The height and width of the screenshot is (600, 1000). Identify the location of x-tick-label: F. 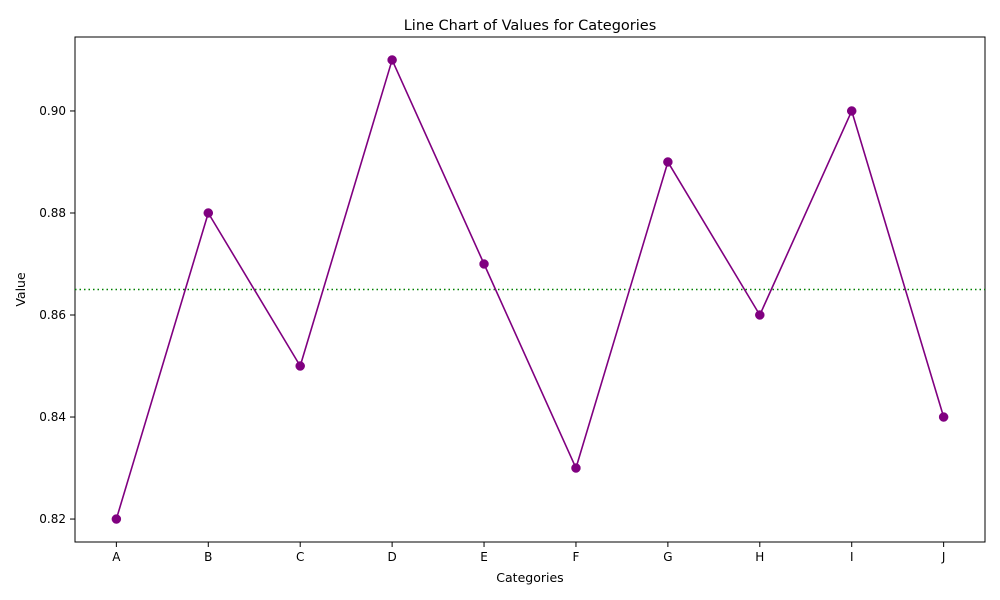
(576, 557).